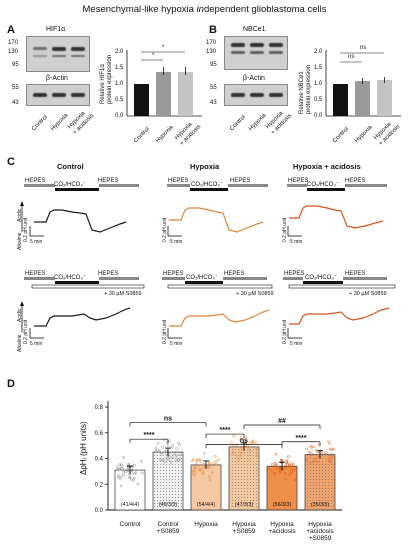 This screenshot has height=550, width=409. What do you see at coordinates (213, 88) in the screenshot?
I see `mw-label: 55` at bounding box center [213, 88].